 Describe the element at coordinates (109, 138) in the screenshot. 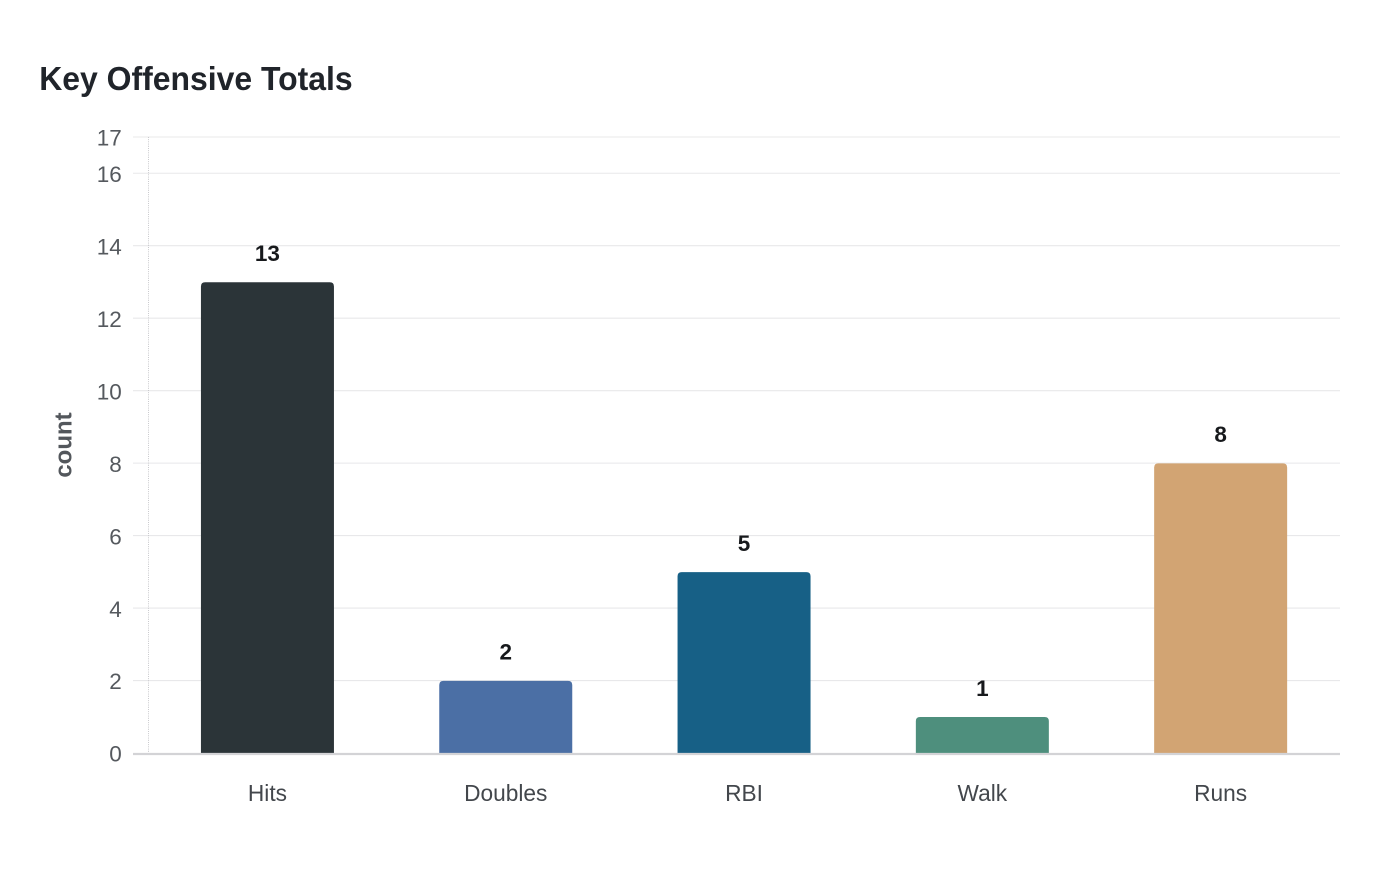

I see `svg-text: 17` at that location.